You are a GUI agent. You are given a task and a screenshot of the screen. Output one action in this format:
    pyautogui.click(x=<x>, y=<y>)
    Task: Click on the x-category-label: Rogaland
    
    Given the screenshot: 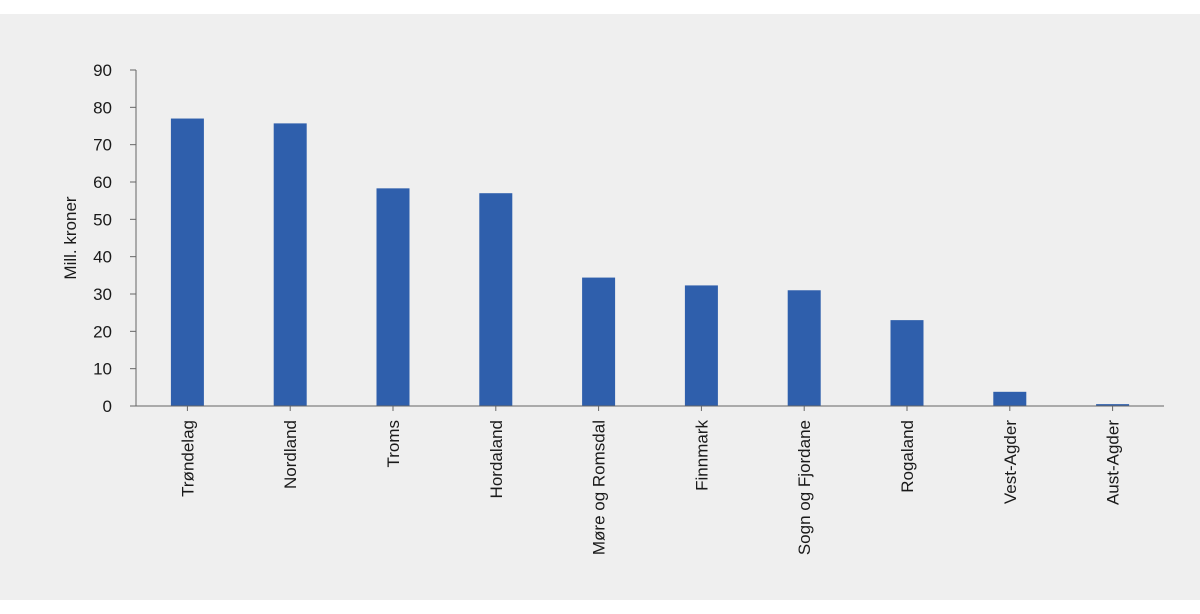 What is the action you would take?
    pyautogui.click(x=907, y=456)
    